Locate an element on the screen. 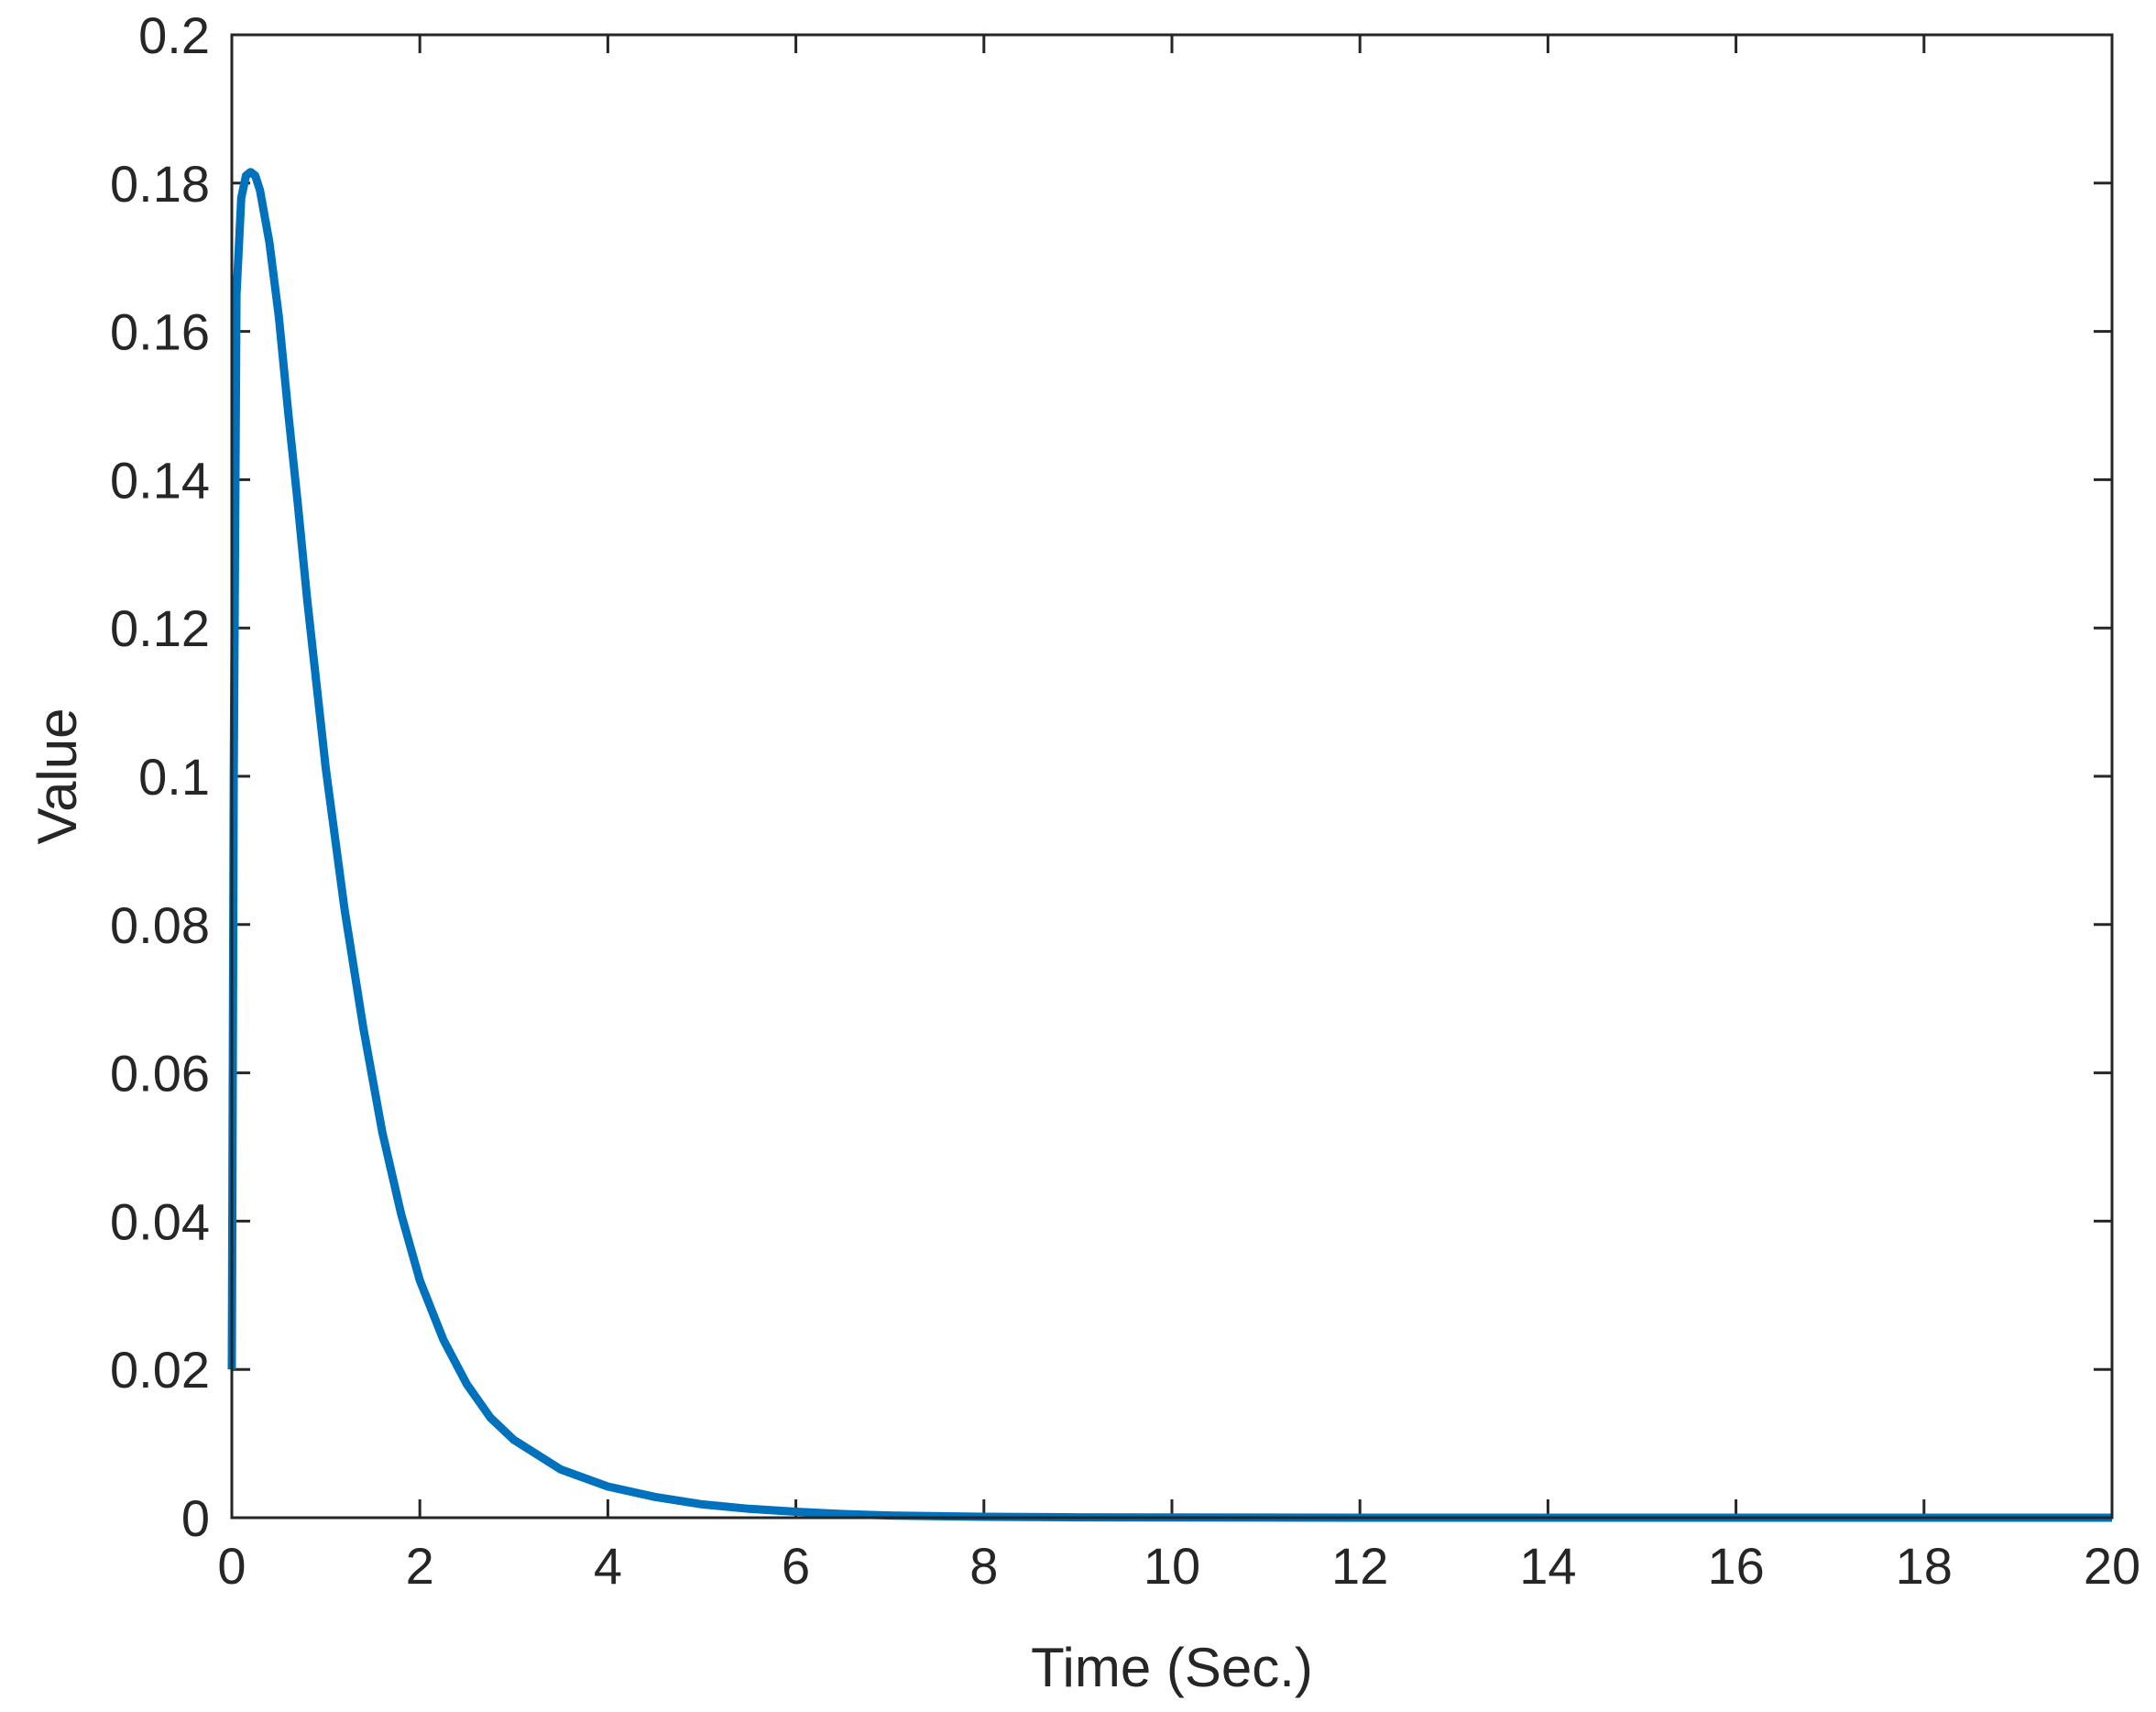 The height and width of the screenshot is (1712, 2156). y-tick-label: 0.2 is located at coordinates (174, 35).